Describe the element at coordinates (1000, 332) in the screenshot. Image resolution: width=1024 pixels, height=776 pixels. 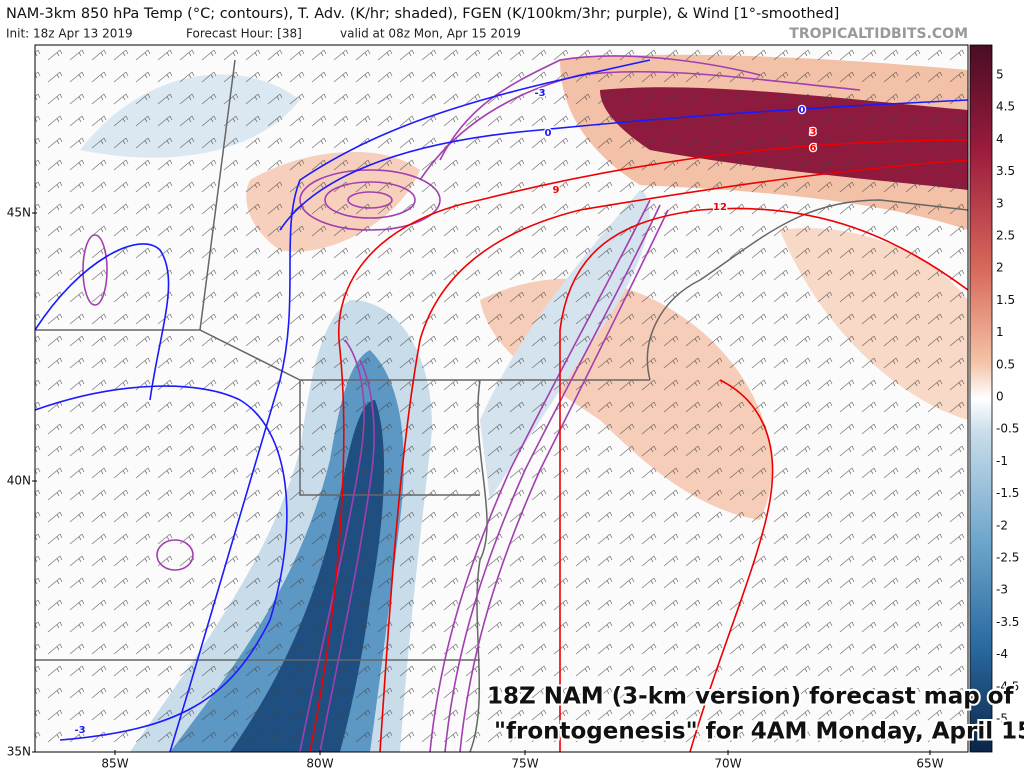
I see `colorbar-label: 1` at that location.